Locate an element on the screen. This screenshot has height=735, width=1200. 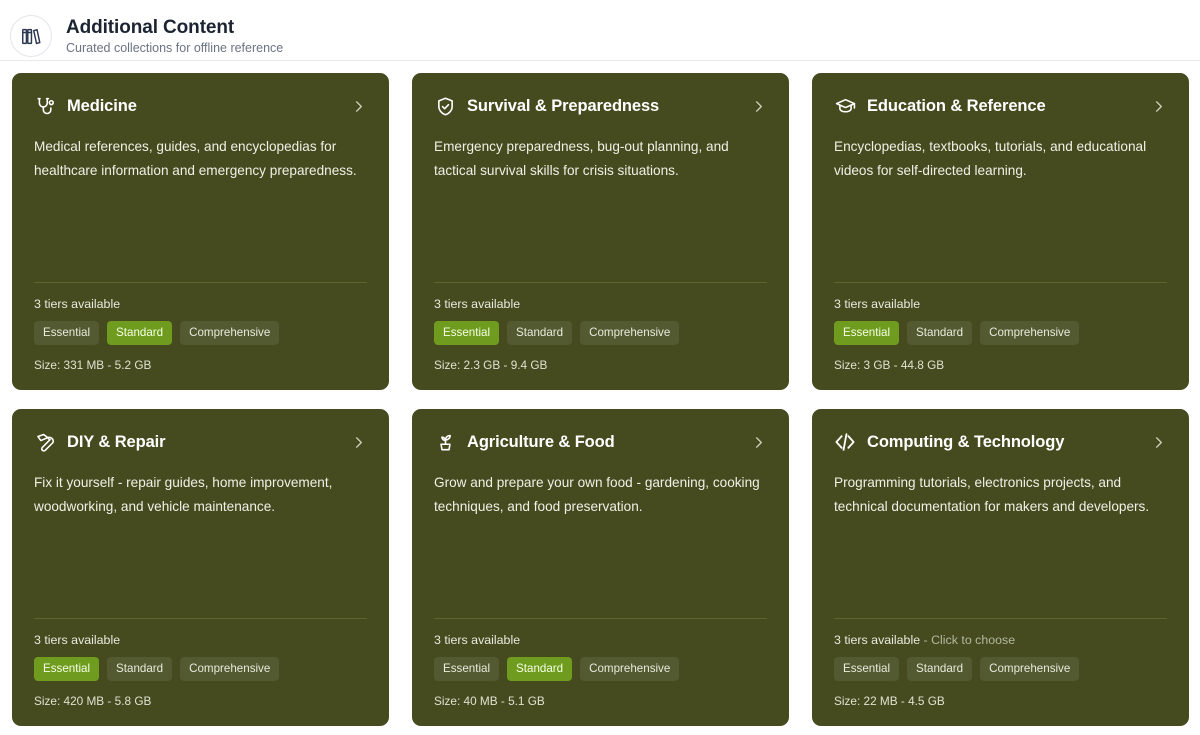
code-brackets-icon is located at coordinates (845, 442).